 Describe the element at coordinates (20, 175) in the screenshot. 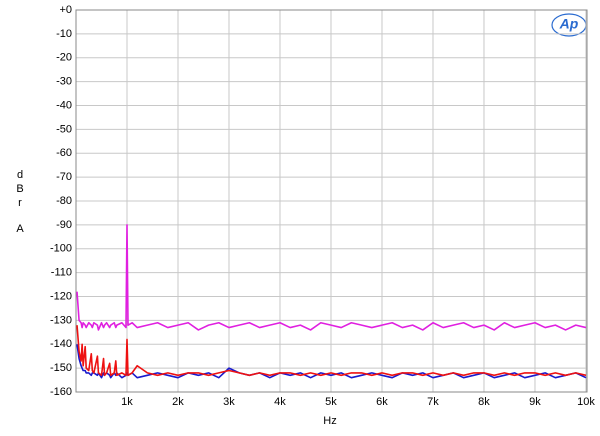

I see `y-axis-label: d` at that location.